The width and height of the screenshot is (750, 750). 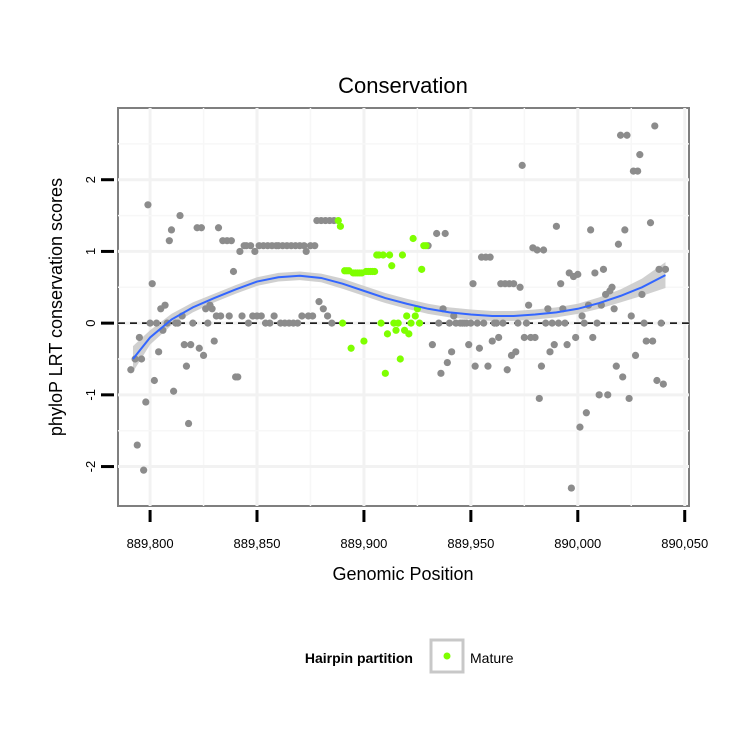 I want to click on chart-title: Conservation, so click(x=403, y=85).